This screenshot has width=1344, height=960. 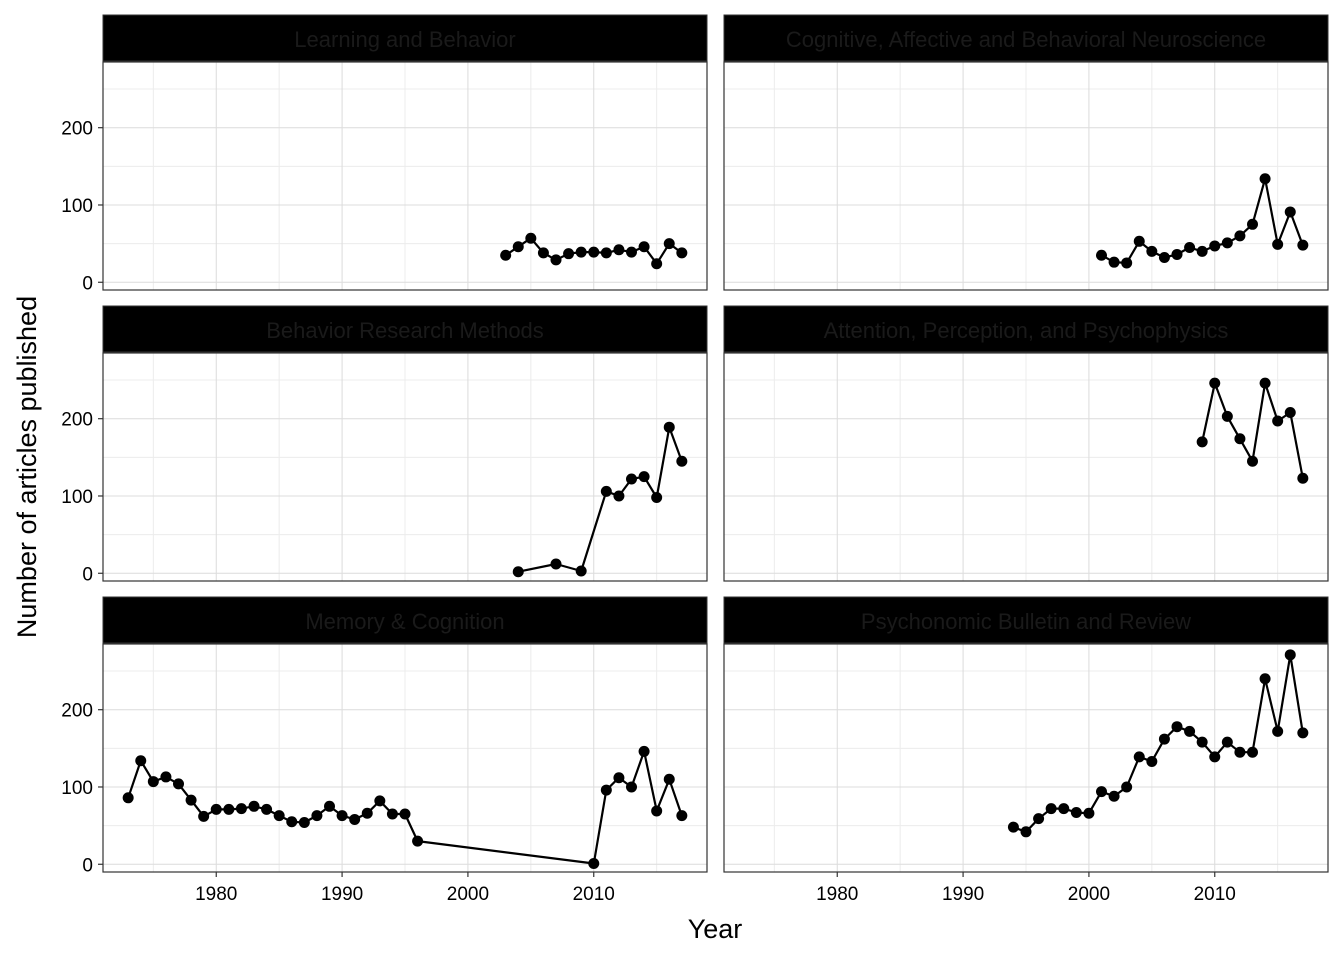 I want to click on facet-strip-label: Attention, Perception, and Psychophysics, so click(x=1026, y=330).